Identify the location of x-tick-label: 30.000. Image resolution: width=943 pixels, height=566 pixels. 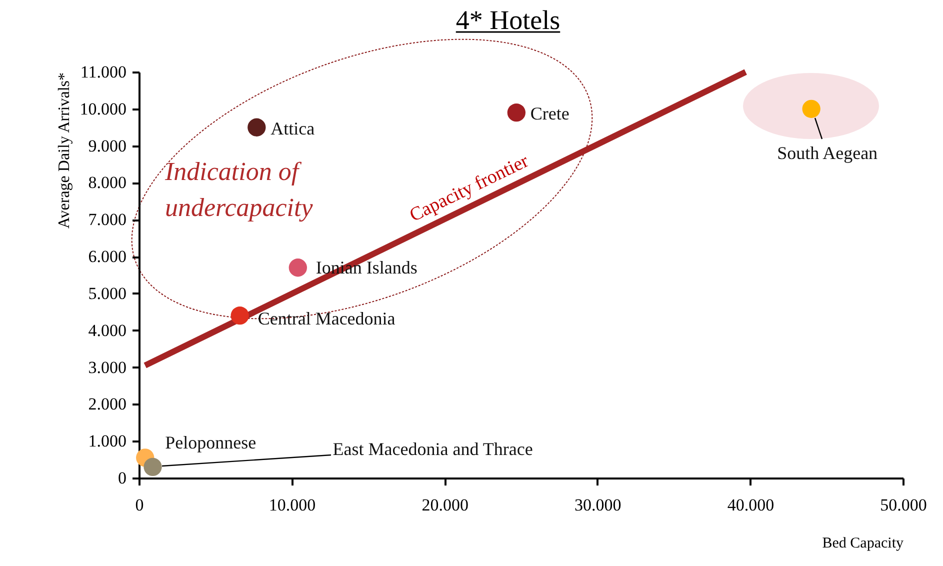
(598, 505).